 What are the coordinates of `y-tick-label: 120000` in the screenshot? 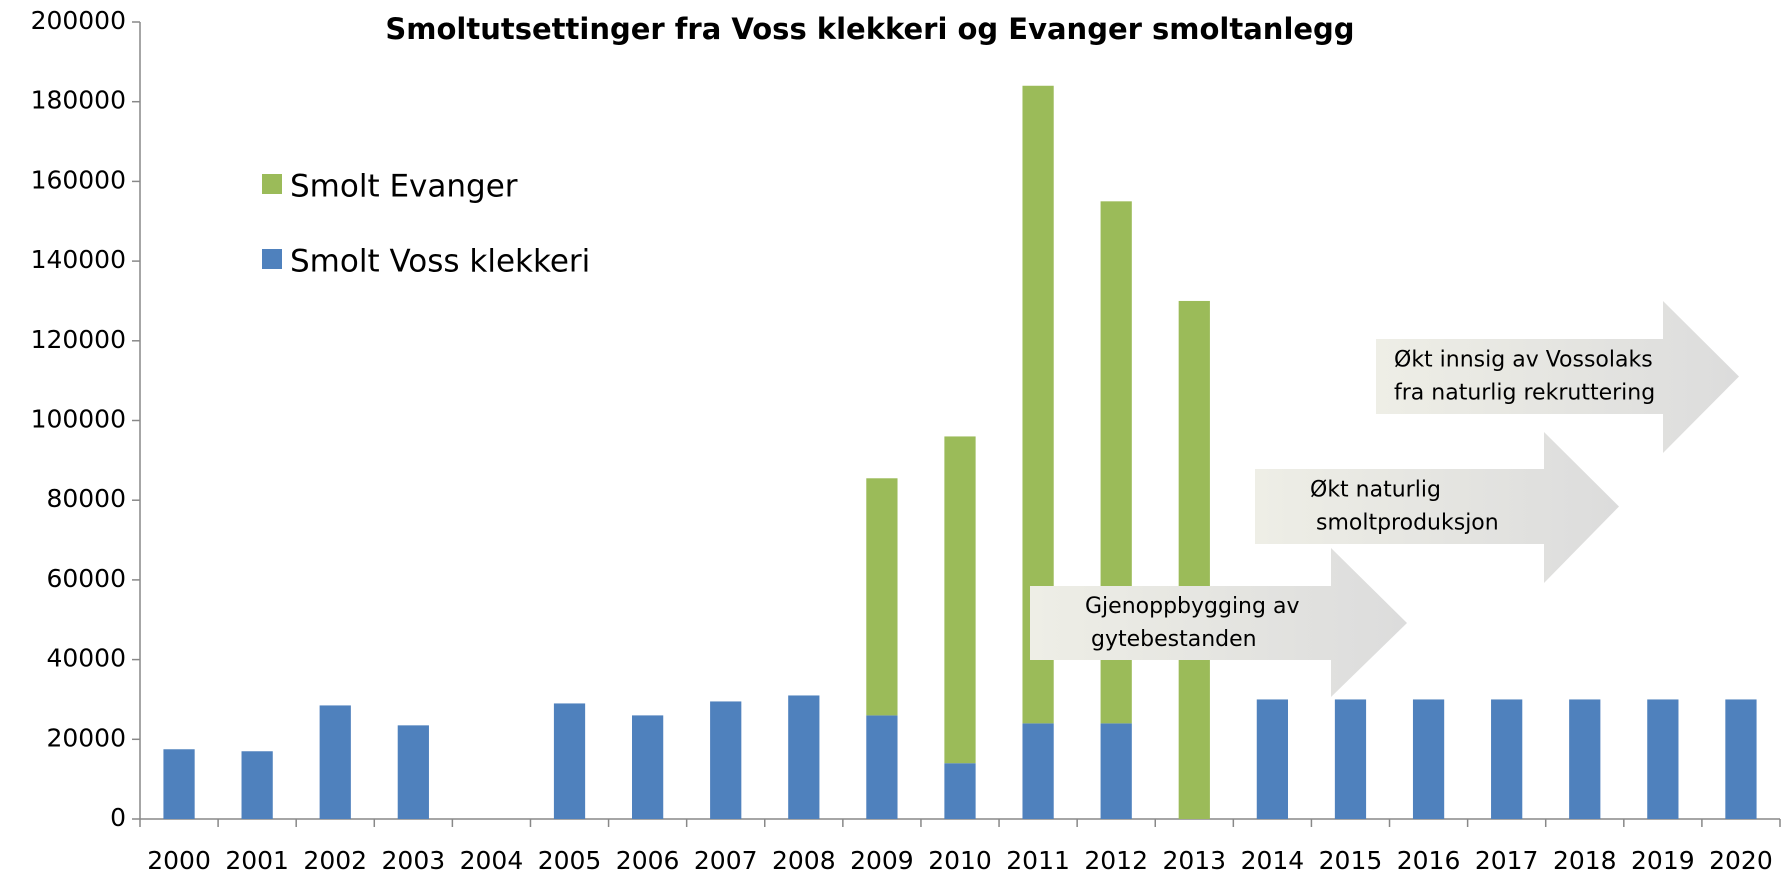 It's located at (78, 339).